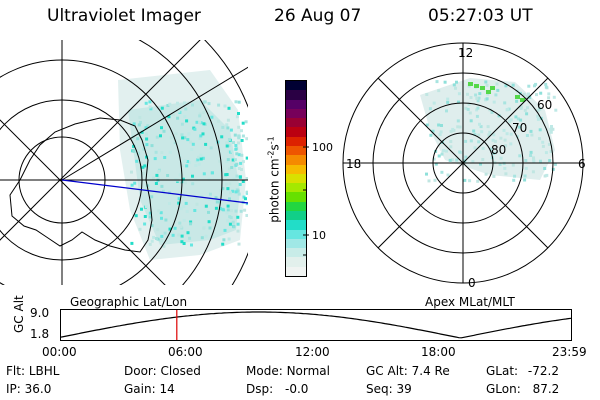 Image resolution: width=600 pixels, height=400 pixels. Describe the element at coordinates (522, 100) in the screenshot. I see `aurora-bright-pixel` at that location.